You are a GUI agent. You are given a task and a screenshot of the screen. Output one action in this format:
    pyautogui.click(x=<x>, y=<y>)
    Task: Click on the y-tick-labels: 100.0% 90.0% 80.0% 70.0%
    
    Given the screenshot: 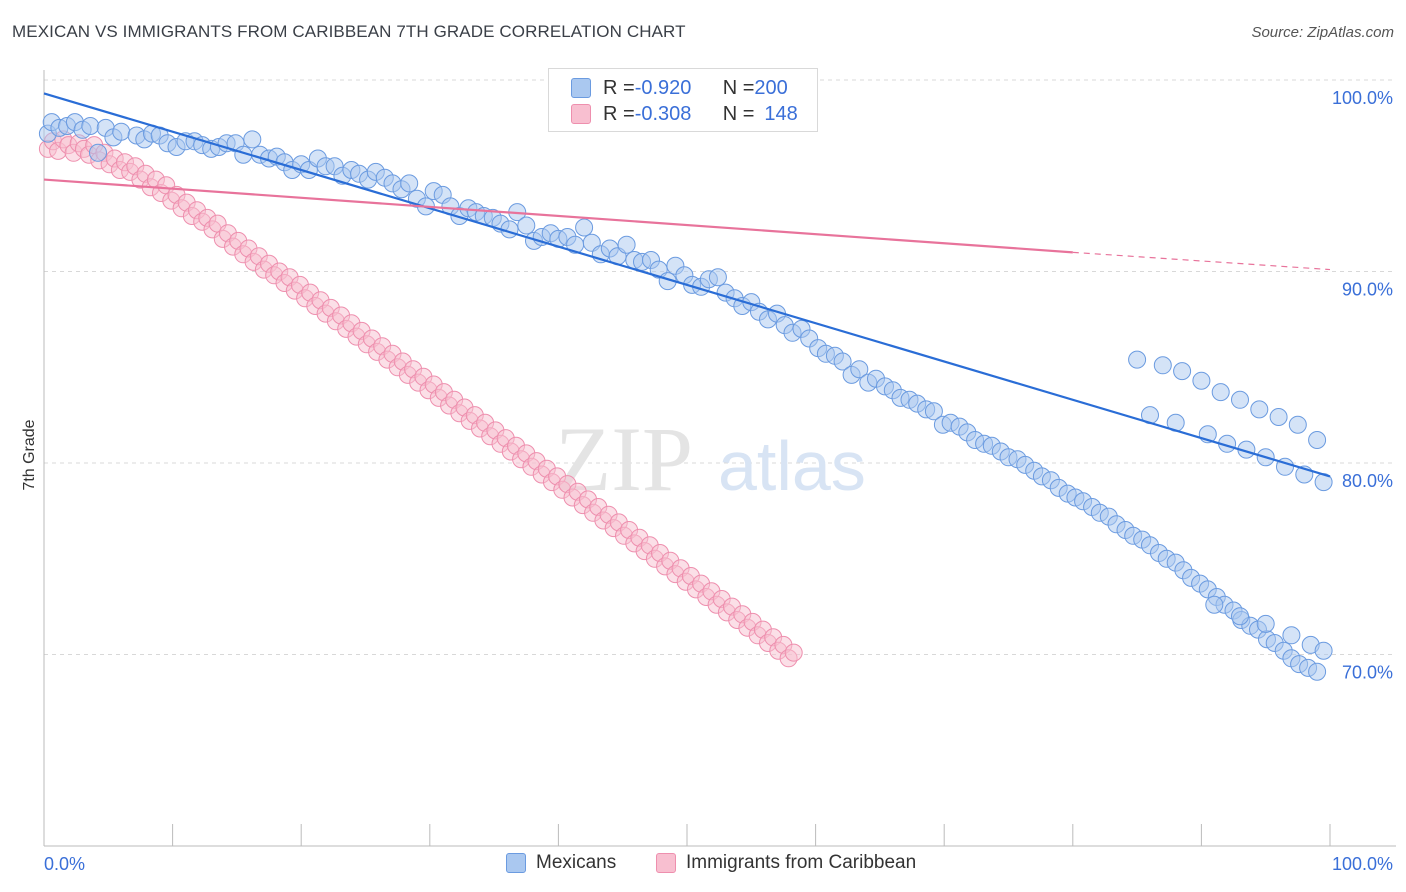 What is the action you would take?
    pyautogui.click(x=1362, y=385)
    